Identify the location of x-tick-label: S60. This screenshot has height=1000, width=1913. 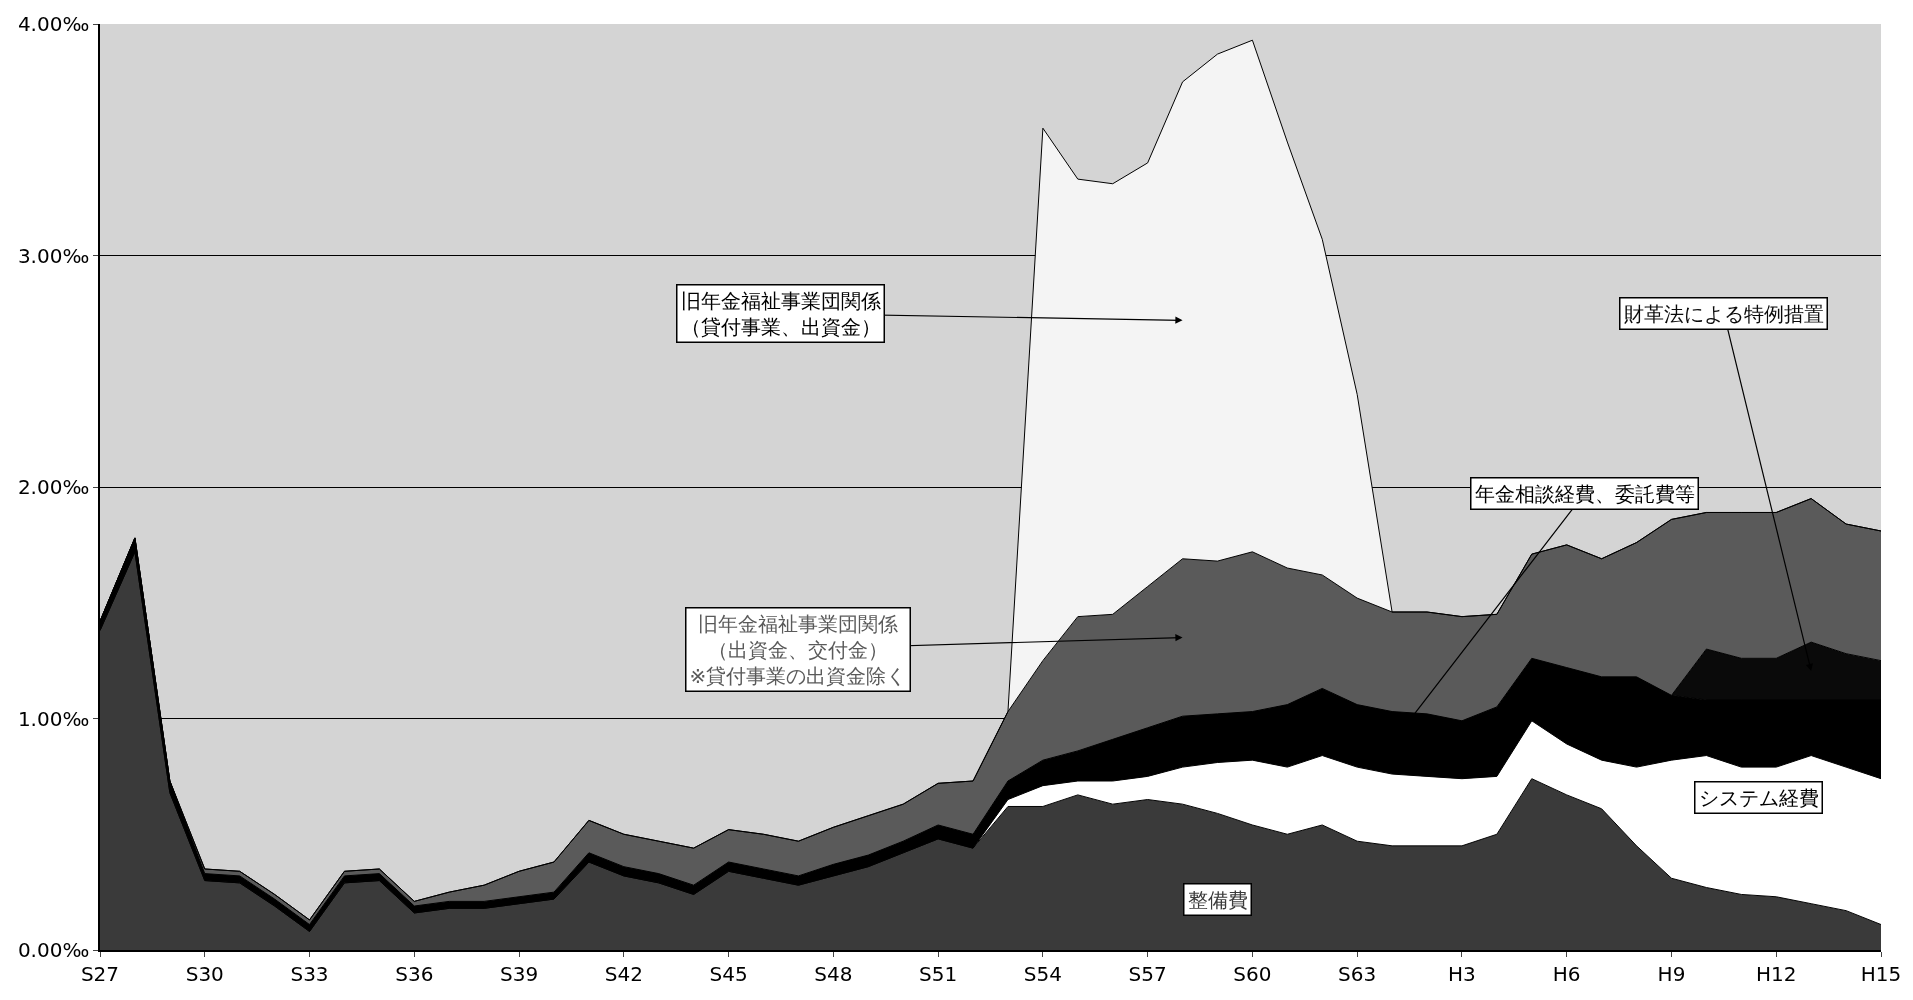
(1252, 973).